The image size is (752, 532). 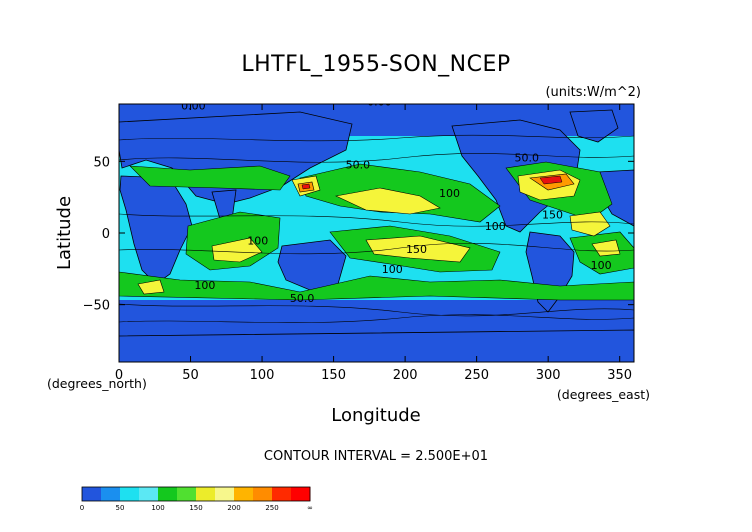 What do you see at coordinates (551, 180) in the screenshot?
I see `patch-gulf-stream-max` at bounding box center [551, 180].